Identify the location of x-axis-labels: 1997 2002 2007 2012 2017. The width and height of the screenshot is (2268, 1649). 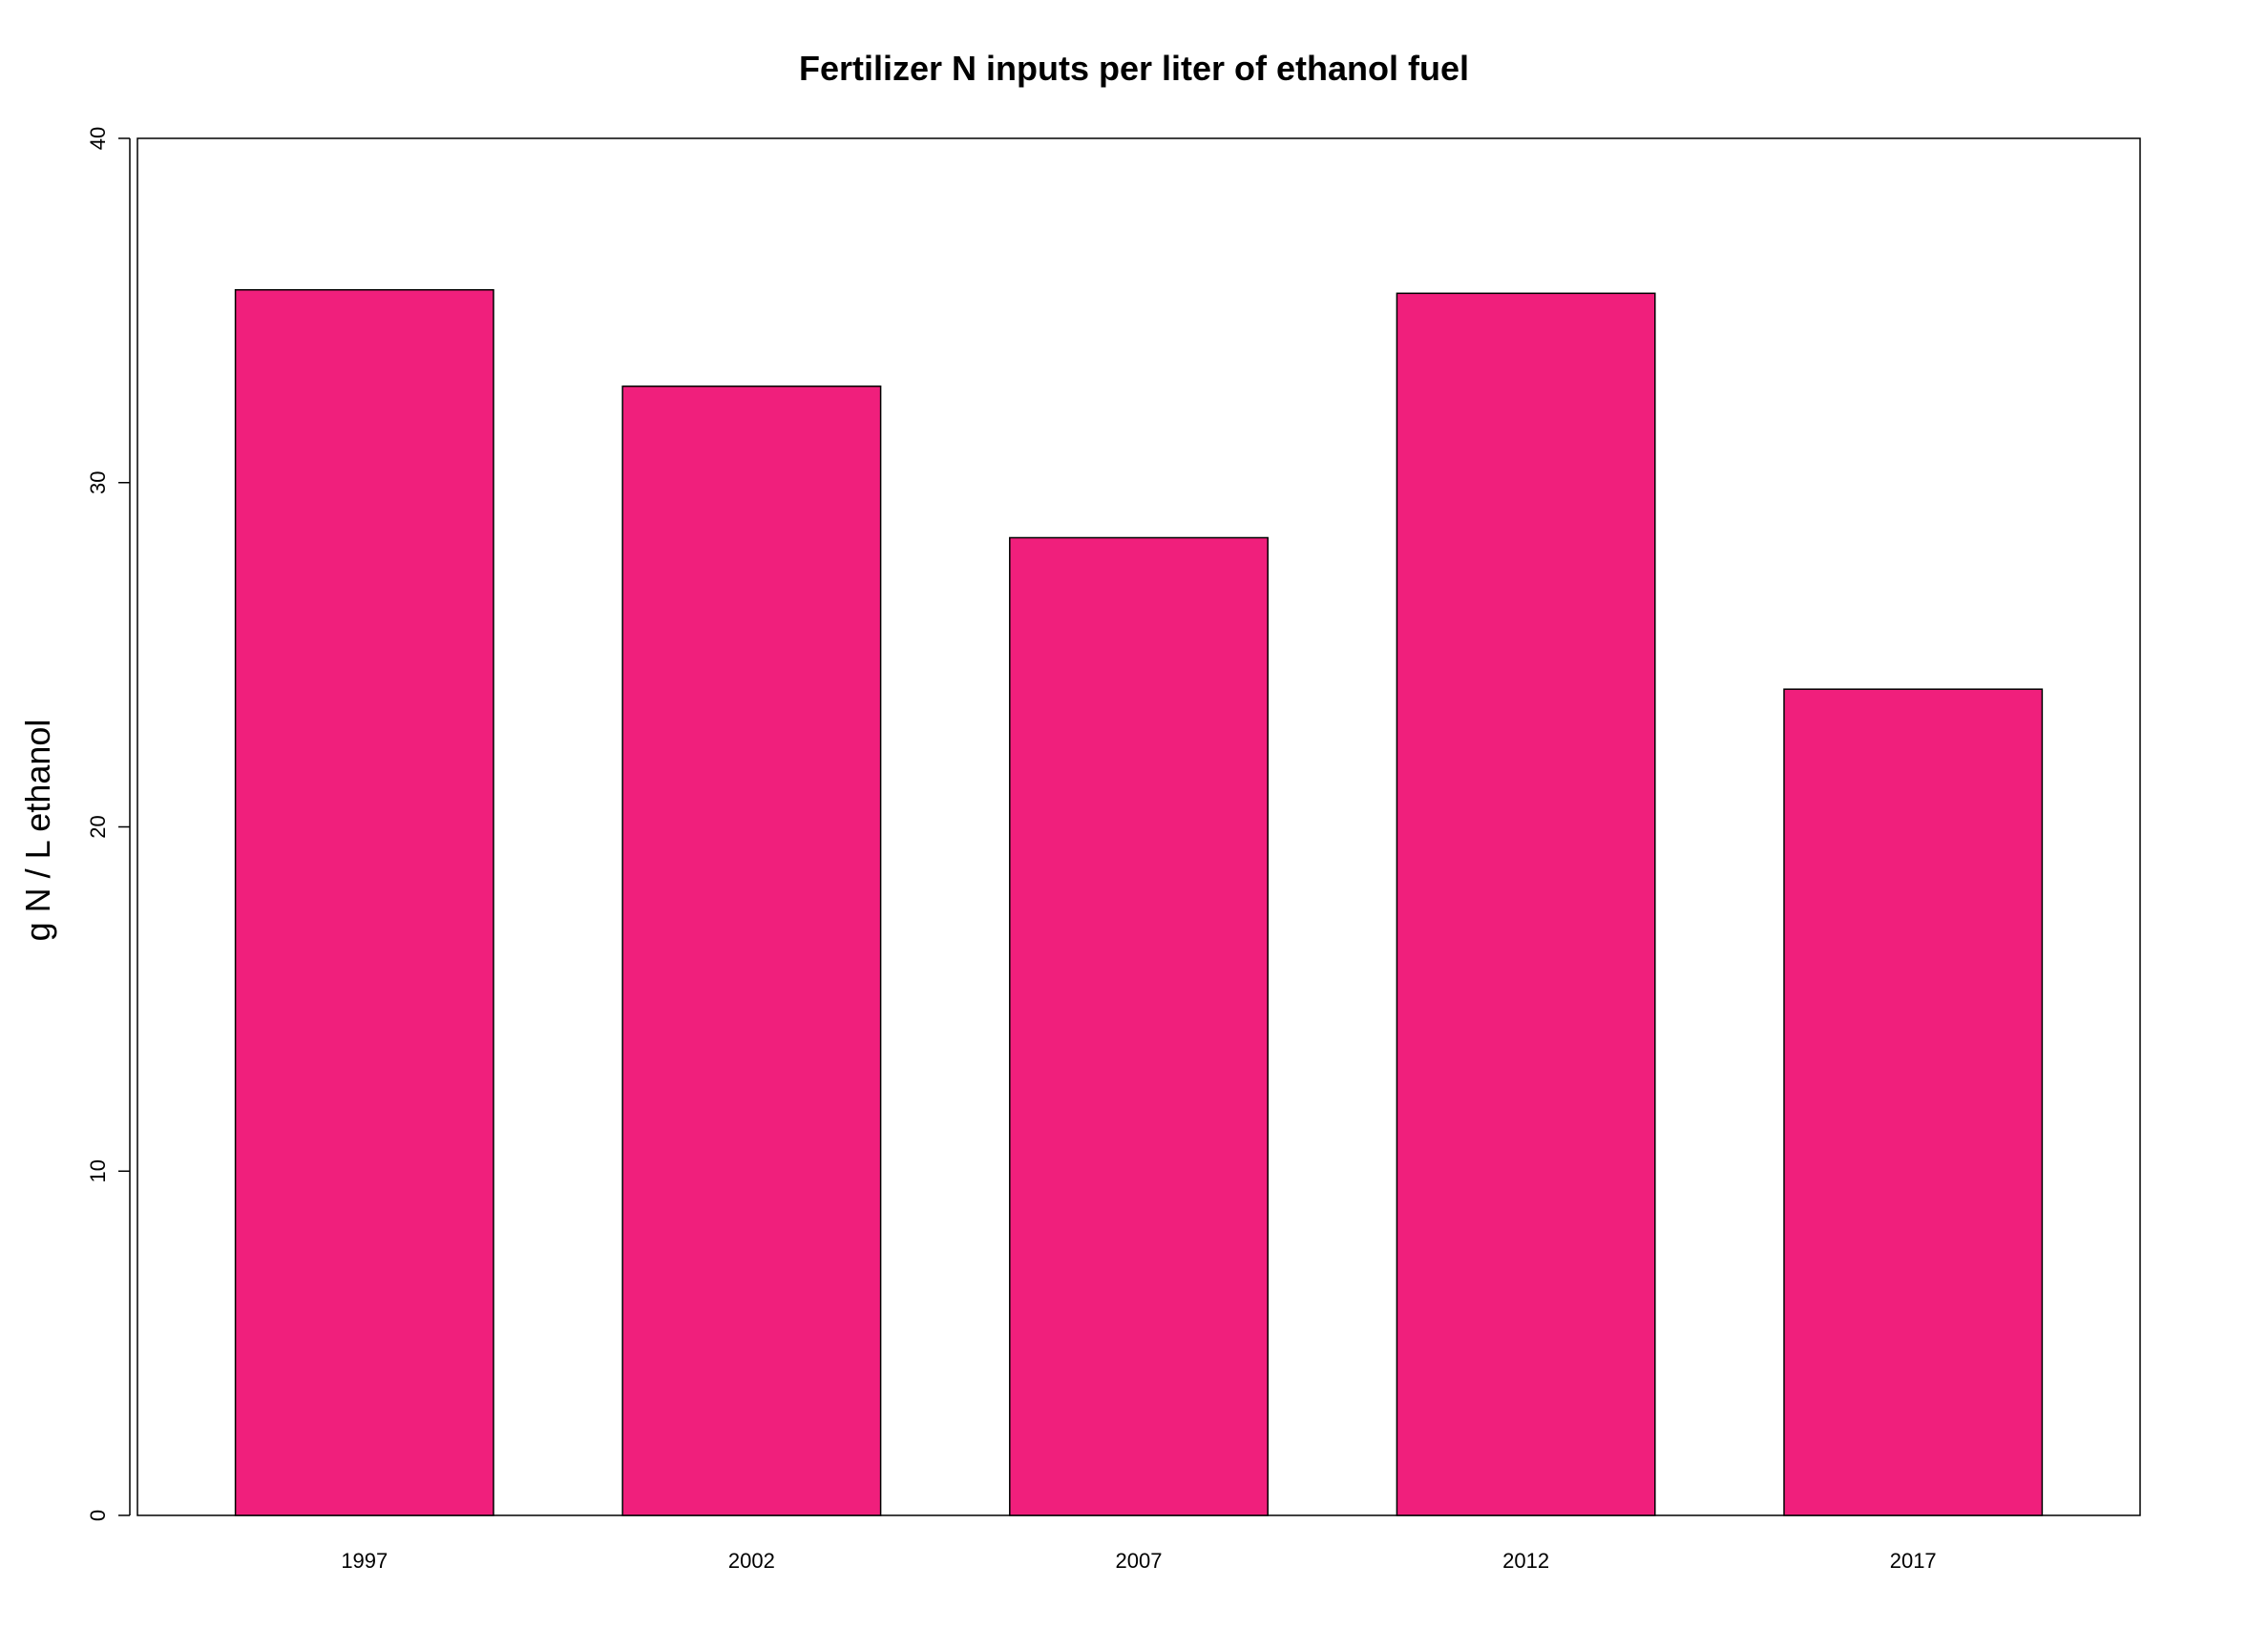
(1138, 1561).